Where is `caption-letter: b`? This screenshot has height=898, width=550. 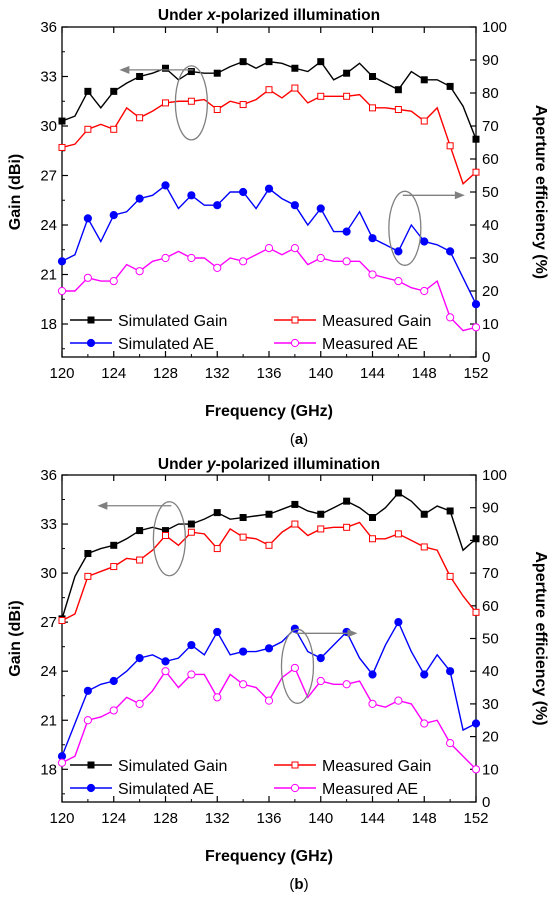 caption-letter: b is located at coordinates (298, 884).